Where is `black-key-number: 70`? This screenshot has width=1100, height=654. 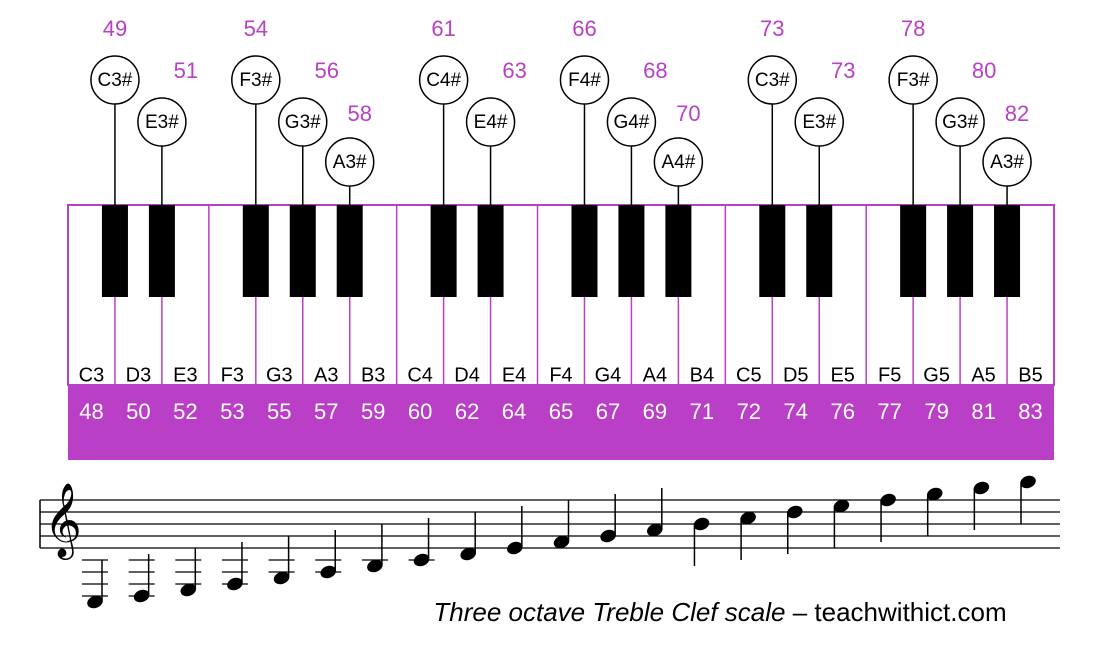 black-key-number: 70 is located at coordinates (688, 113).